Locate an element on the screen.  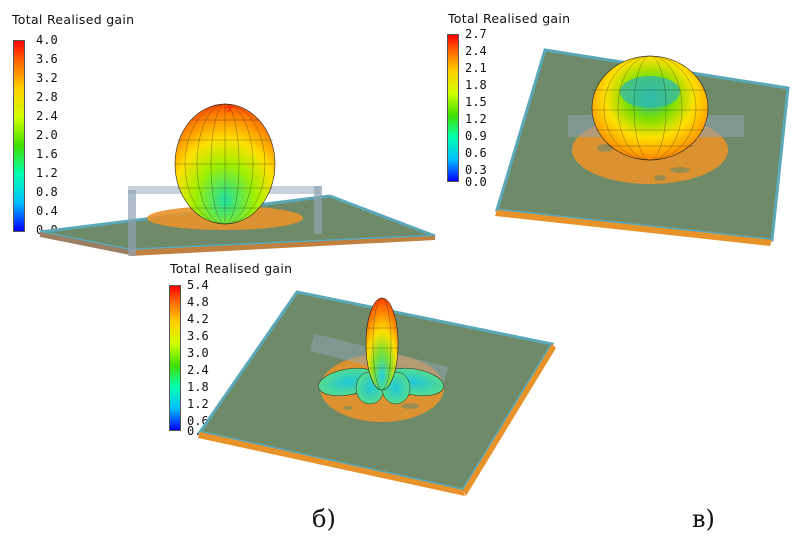
radiation-lobe is located at coordinates (382, 344).